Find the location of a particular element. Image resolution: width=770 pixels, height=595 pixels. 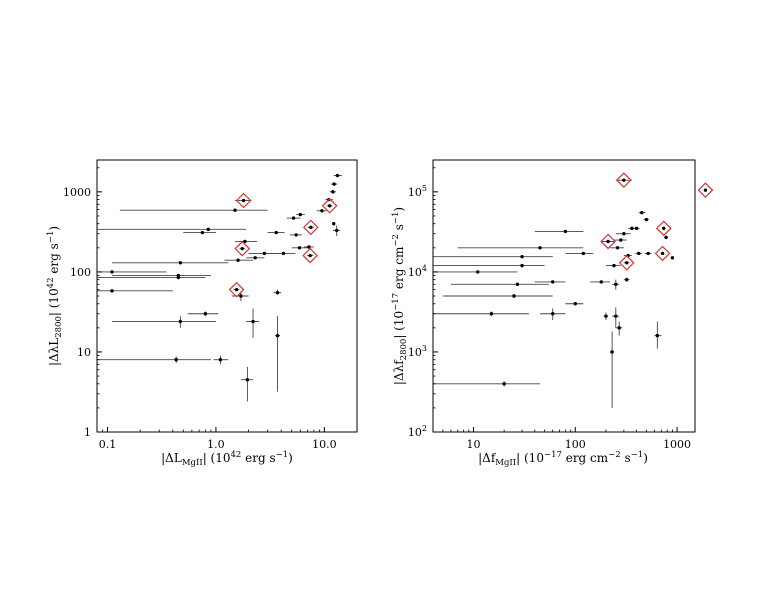

left-y-tick-label: 1000 is located at coordinates (77, 192).